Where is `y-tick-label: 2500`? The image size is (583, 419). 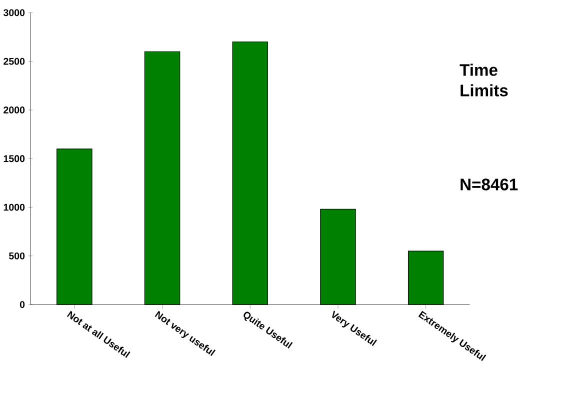
y-tick-label: 2500 is located at coordinates (14, 61).